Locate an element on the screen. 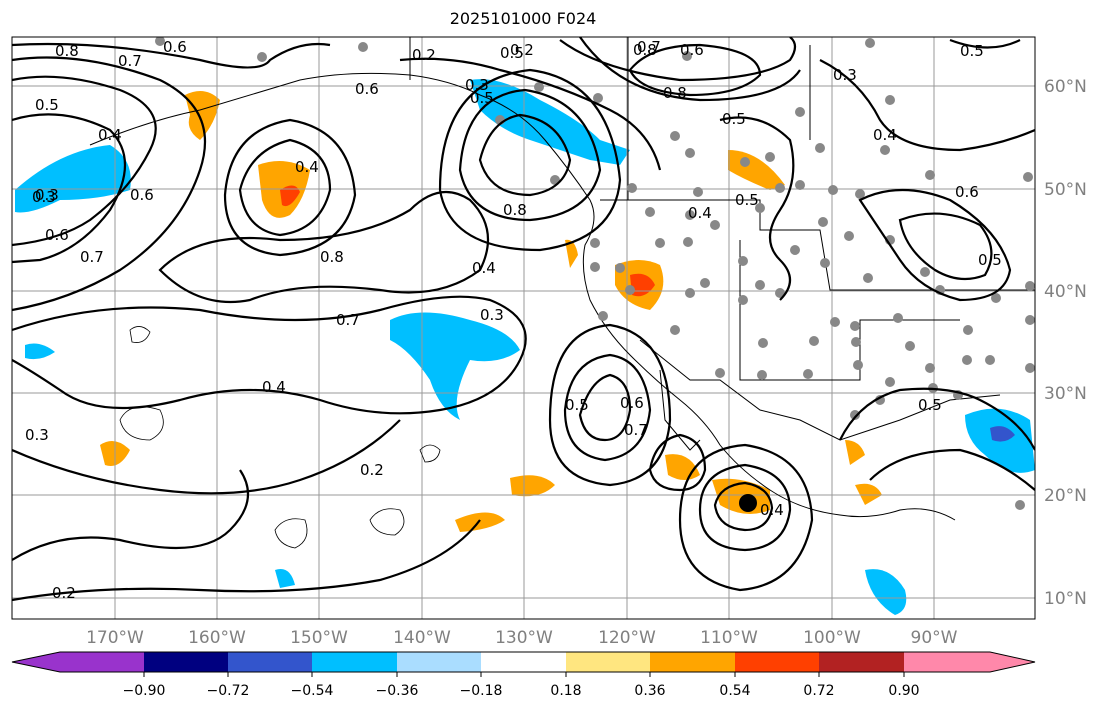 The height and width of the screenshot is (712, 1105). lon-label: 170°W is located at coordinates (115, 638).